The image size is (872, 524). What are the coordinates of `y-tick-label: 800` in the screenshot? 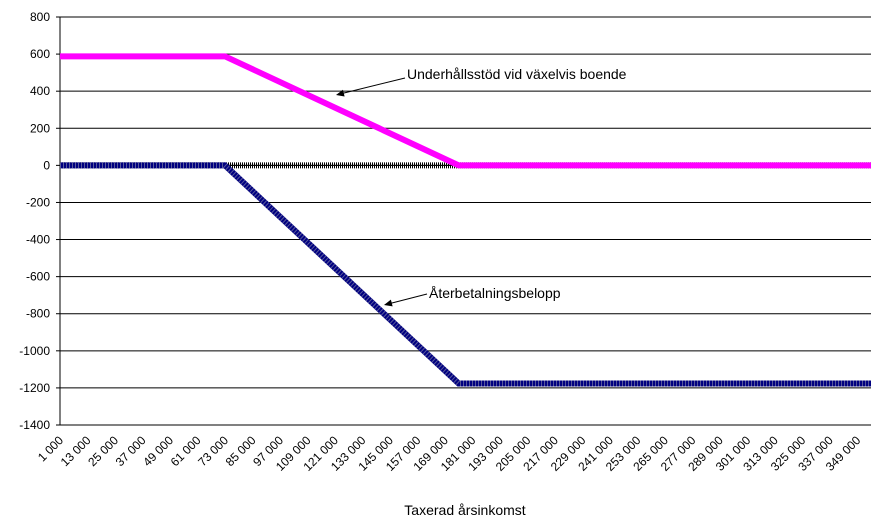 It's located at (40, 17).